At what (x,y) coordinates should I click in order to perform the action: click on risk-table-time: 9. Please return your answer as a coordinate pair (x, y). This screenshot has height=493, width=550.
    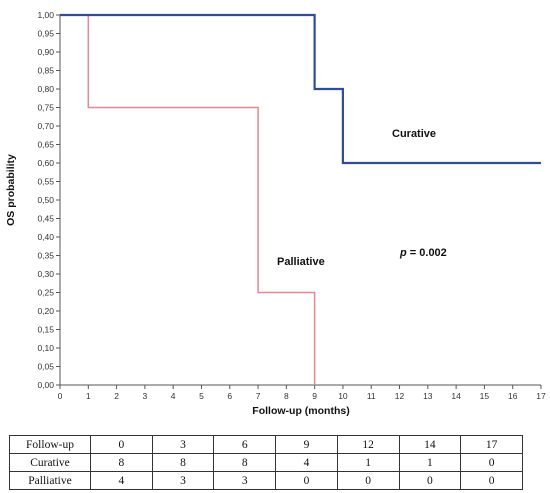
    Looking at the image, I should click on (306, 444).